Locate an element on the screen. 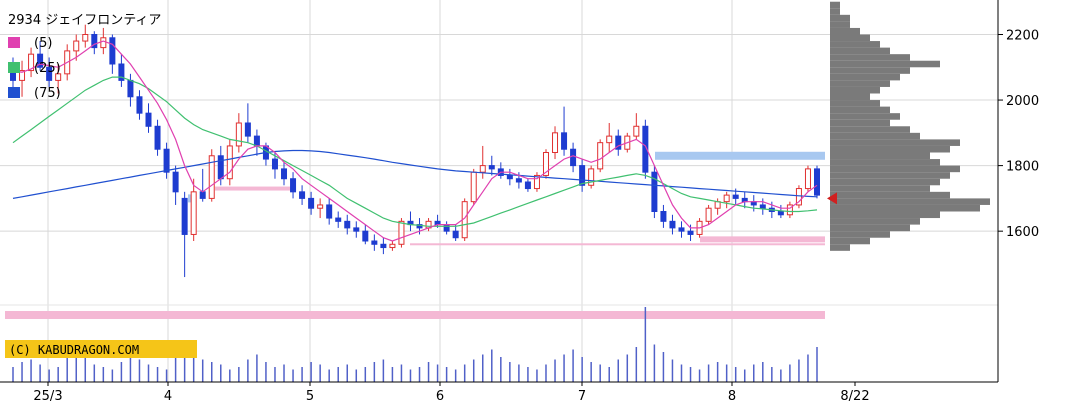 This screenshot has height=411, width=1080. band-bottom is located at coordinates (415, 315).